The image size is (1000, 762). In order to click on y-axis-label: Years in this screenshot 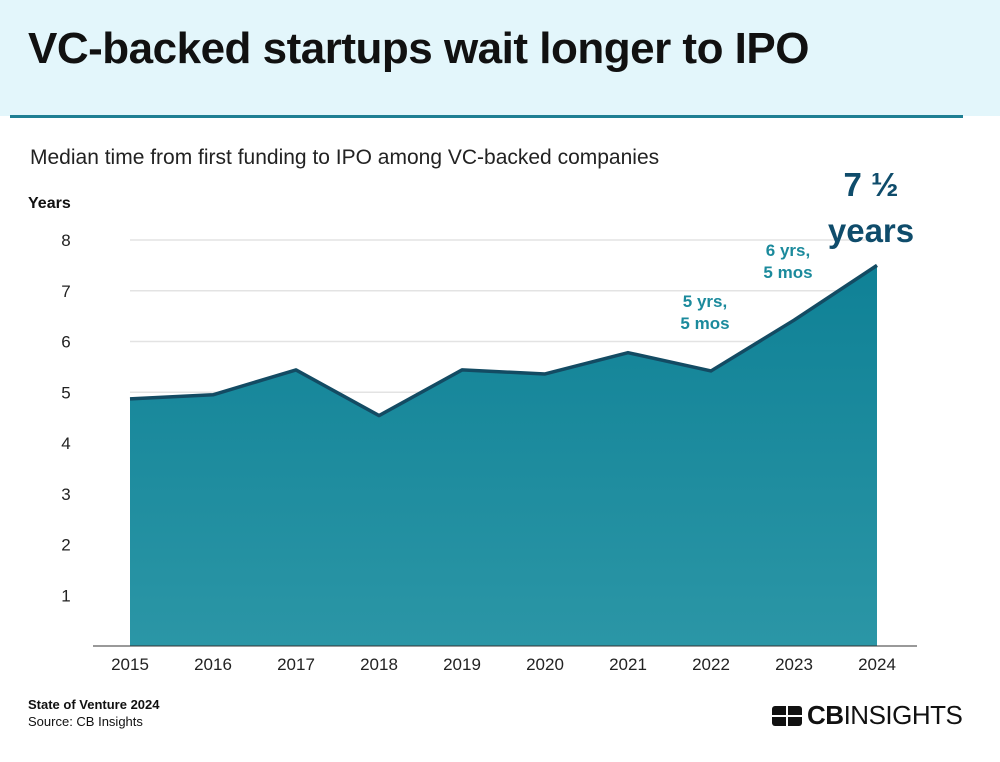, I will do `click(49, 203)`.